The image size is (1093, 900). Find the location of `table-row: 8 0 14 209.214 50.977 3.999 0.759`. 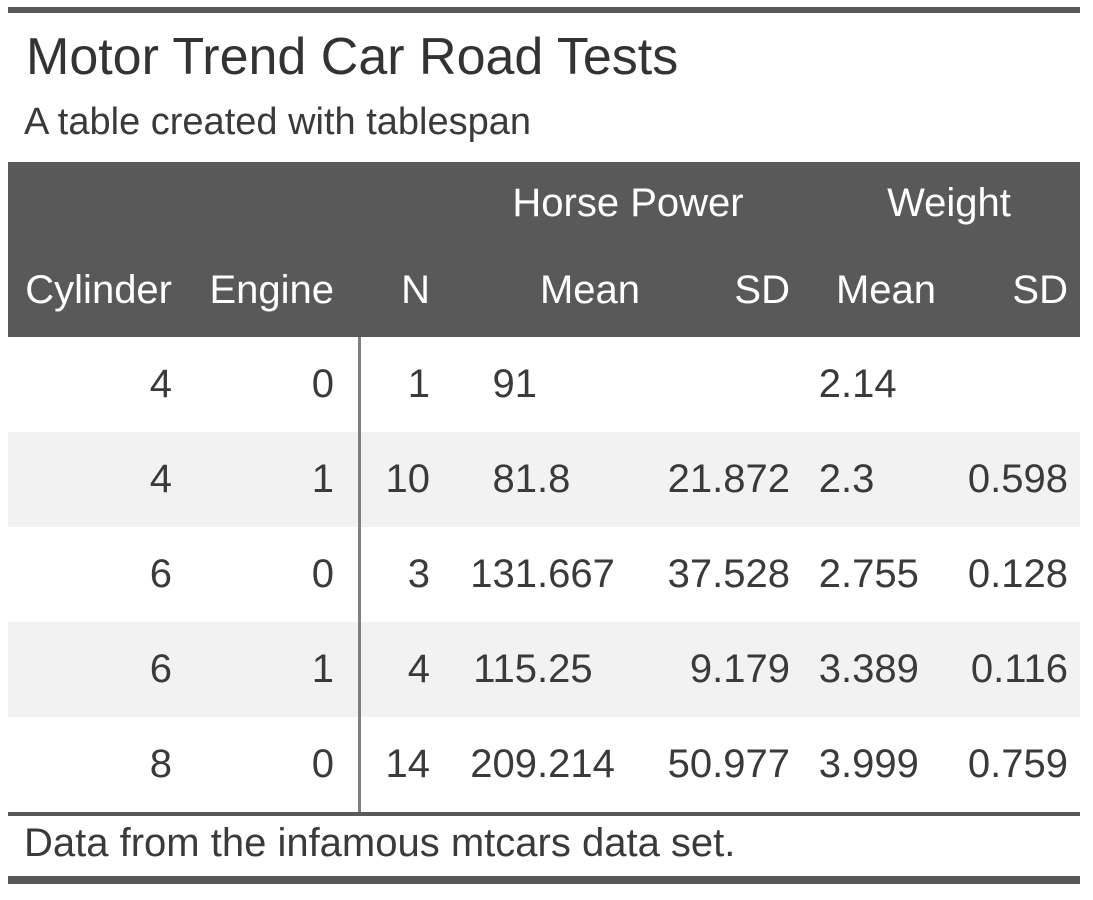

table-row: 8 0 14 209.214 50.977 3.999 0.759 is located at coordinates (544, 764).